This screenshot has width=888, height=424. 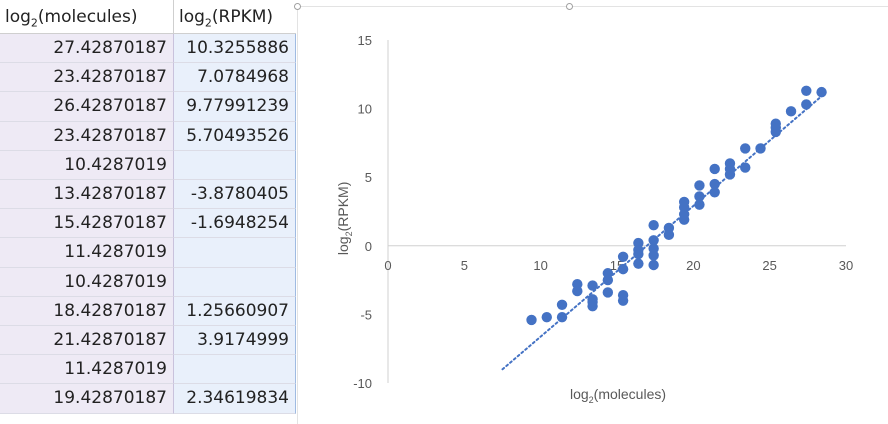 What do you see at coordinates (235, 341) in the screenshot?
I see `cell-rpkm-r11: 3.9174999` at bounding box center [235, 341].